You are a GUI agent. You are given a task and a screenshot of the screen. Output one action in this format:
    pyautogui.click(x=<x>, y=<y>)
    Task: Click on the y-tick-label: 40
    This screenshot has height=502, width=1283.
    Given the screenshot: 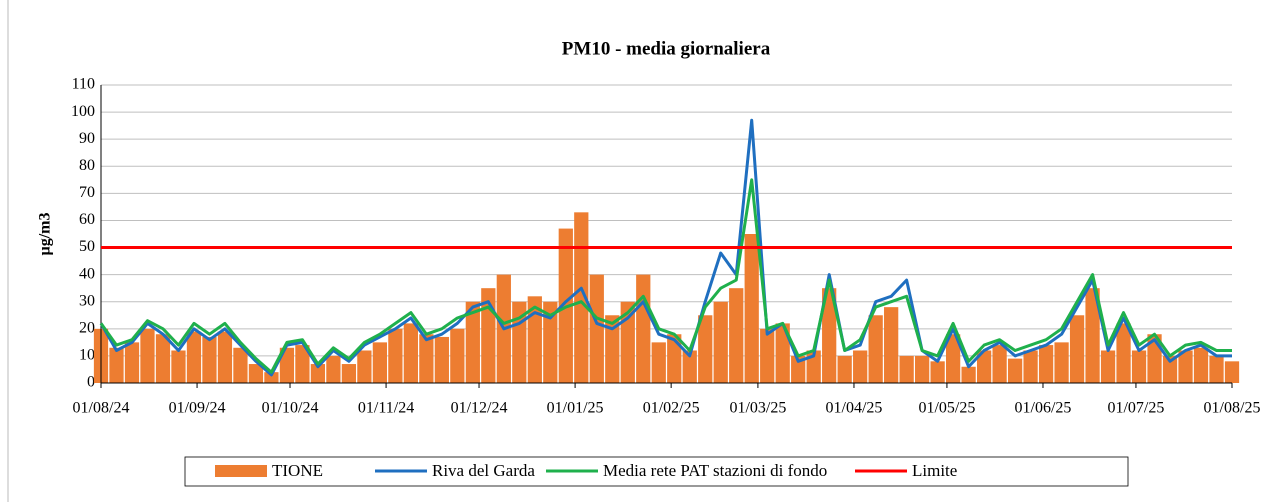 What is the action you would take?
    pyautogui.click(x=87, y=273)
    